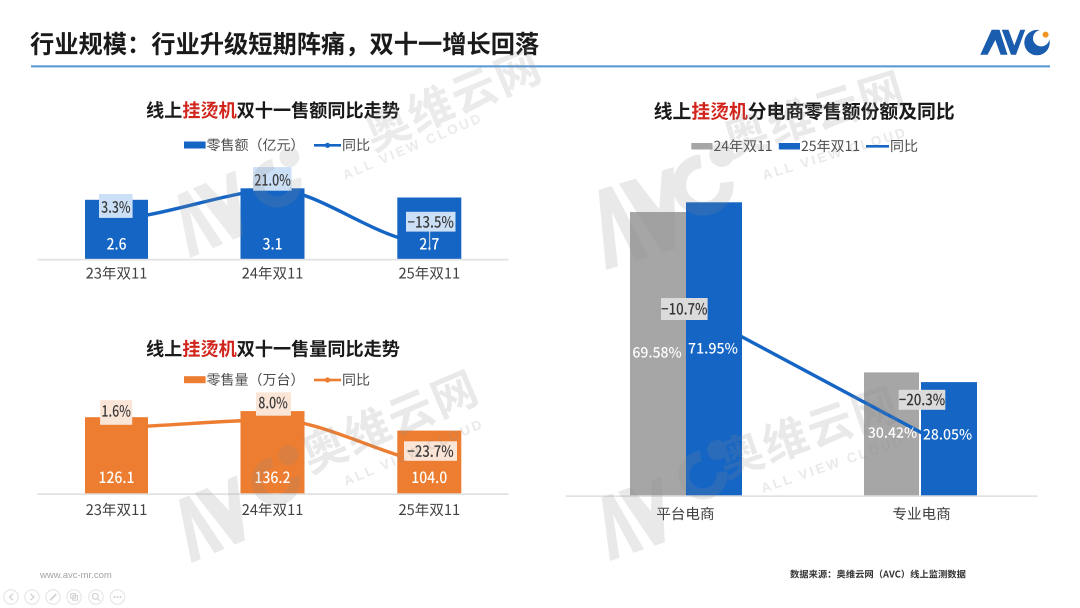  Describe the element at coordinates (75, 575) in the screenshot. I see `svg-text: www.avc-mr.com` at that location.